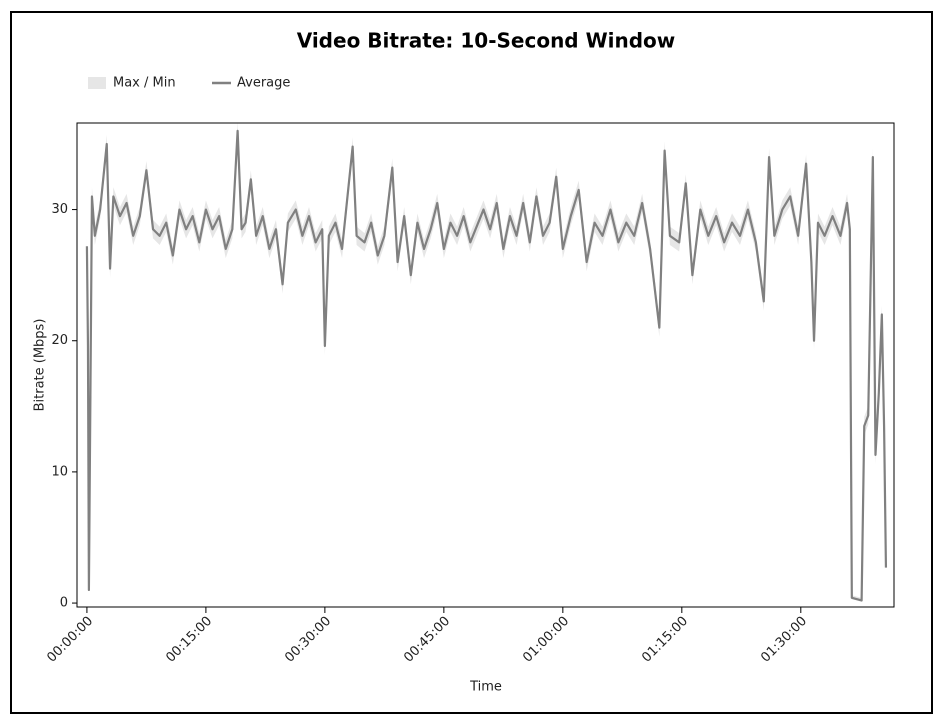 The width and height of the screenshot is (945, 726). I want to click on chart-title: Video Bitrate: 10-Second Window, so click(486, 41).